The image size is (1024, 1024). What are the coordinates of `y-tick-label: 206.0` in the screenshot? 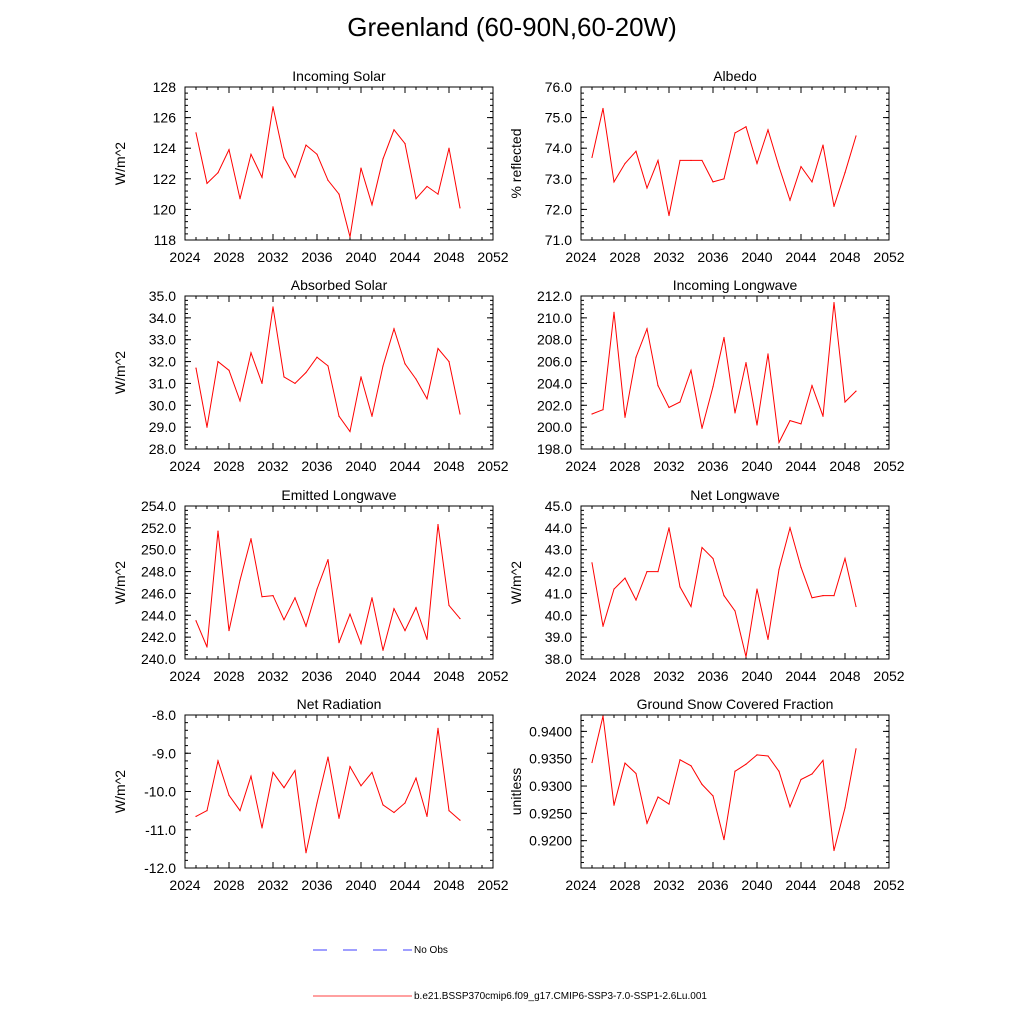 It's located at (554, 362).